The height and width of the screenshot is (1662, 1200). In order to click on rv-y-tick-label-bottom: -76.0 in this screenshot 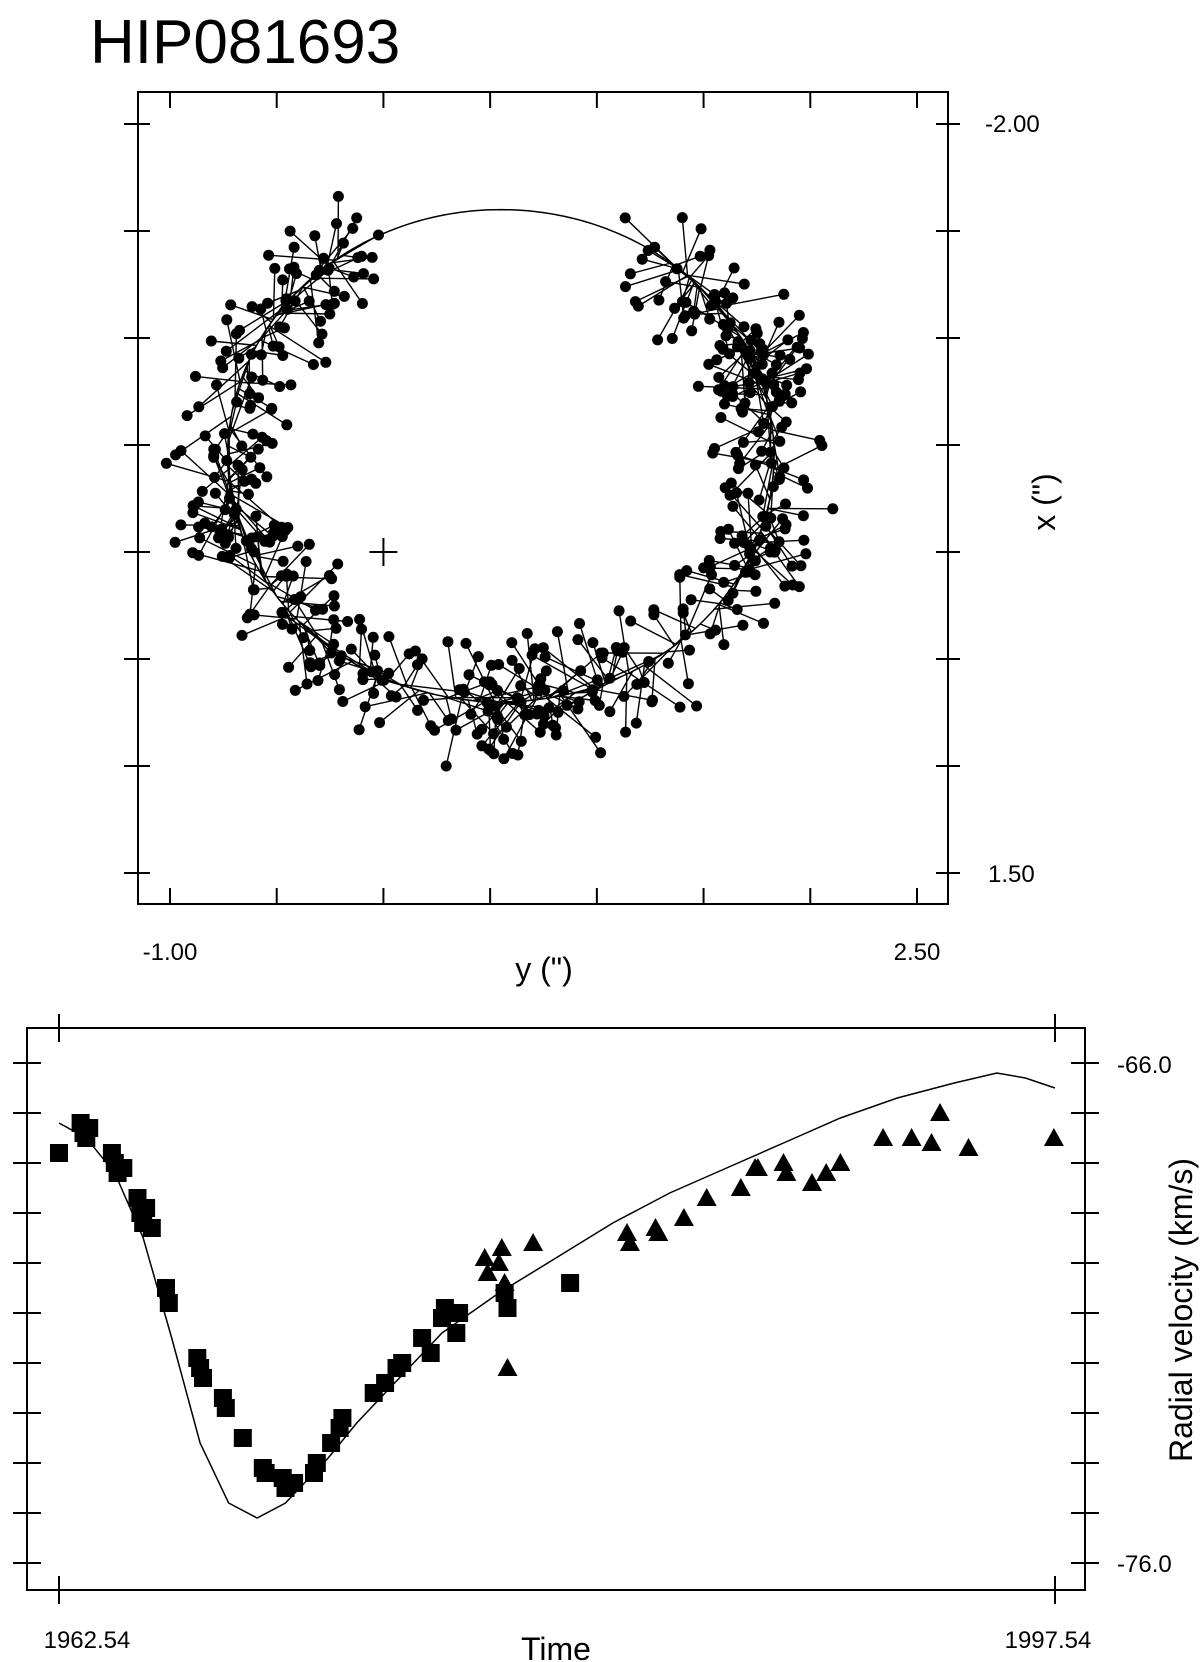, I will do `click(1144, 1564)`.